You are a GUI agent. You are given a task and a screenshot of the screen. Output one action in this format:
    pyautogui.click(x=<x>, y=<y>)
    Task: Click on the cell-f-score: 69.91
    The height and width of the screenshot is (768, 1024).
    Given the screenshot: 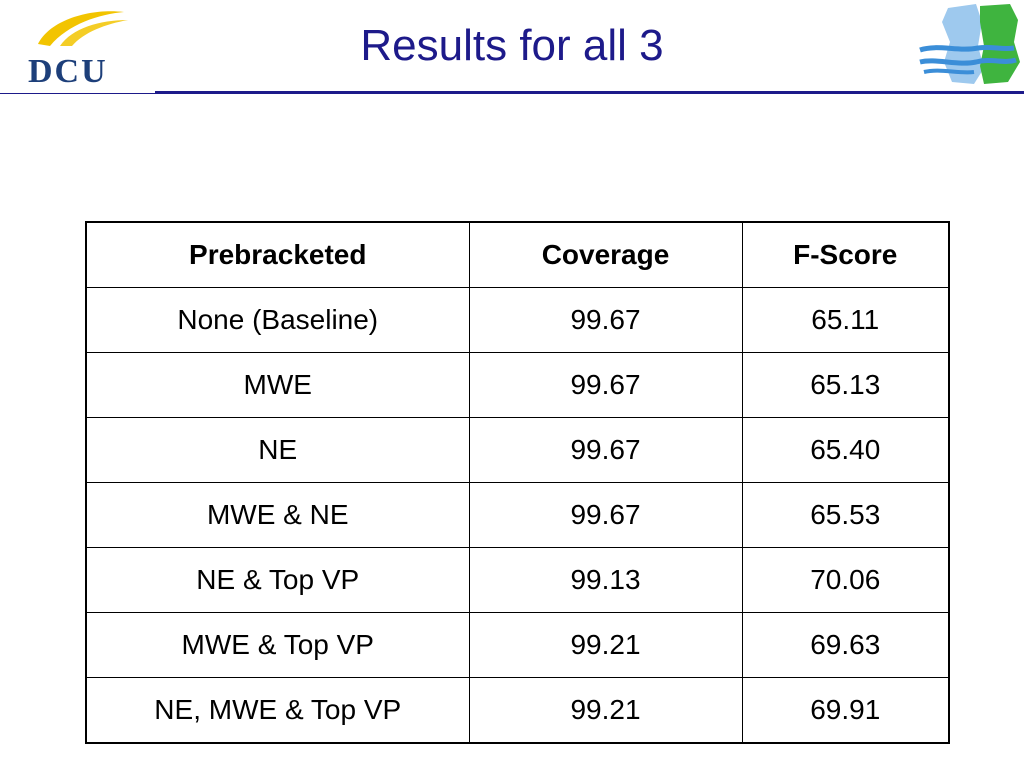 What is the action you would take?
    pyautogui.click(x=845, y=710)
    